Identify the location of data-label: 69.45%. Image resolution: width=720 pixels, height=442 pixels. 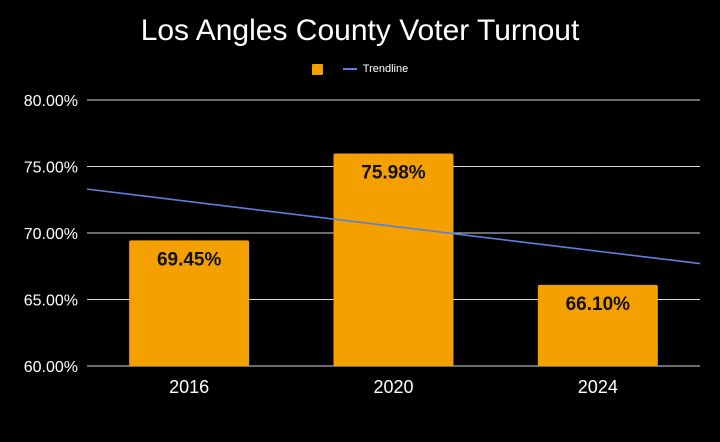
(189, 259).